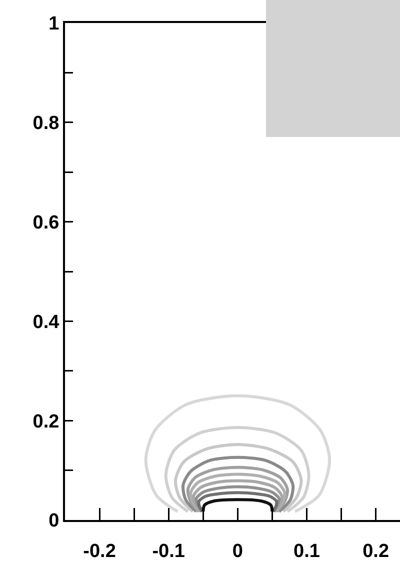 This screenshot has height=571, width=400. What do you see at coordinates (54, 521) in the screenshot?
I see `y-tick-label: 0` at bounding box center [54, 521].